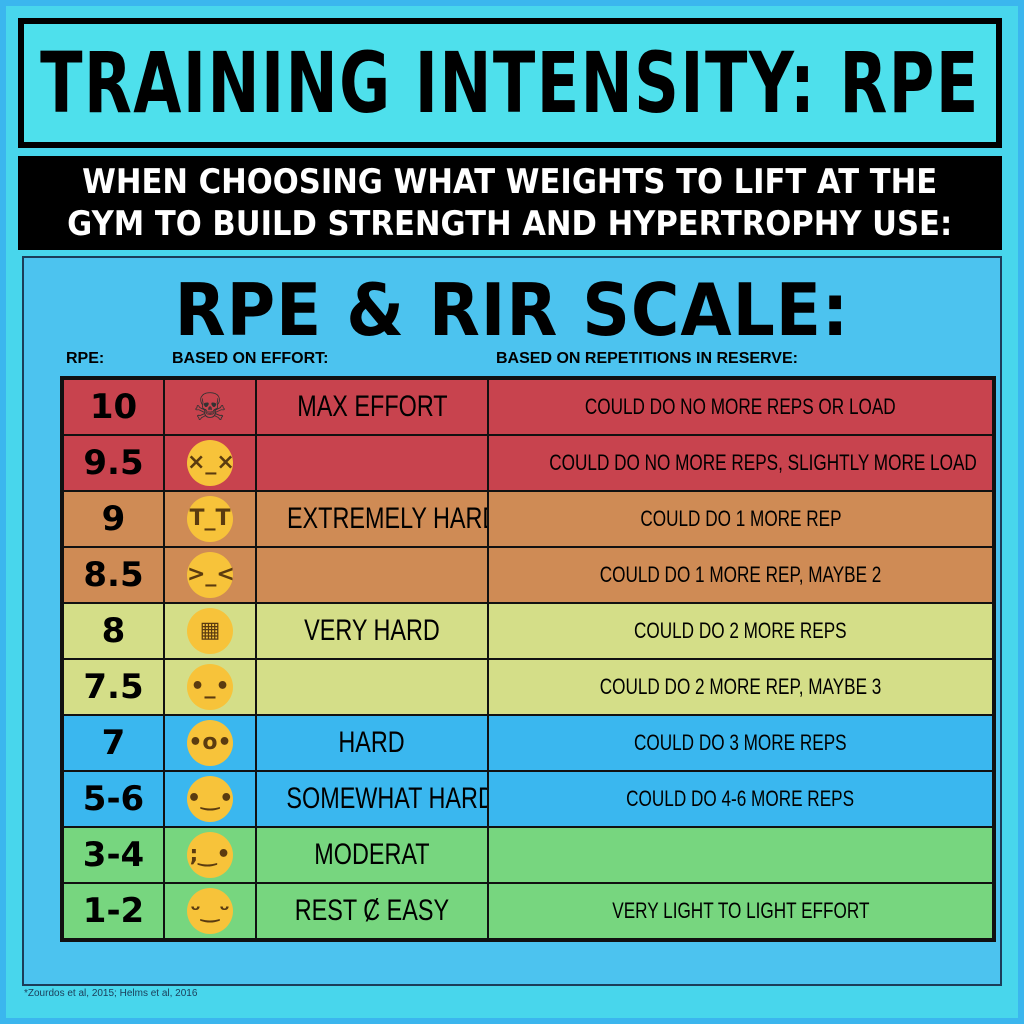  I want to click on scale-title: RPE & RIR SCALE:, so click(512, 310).